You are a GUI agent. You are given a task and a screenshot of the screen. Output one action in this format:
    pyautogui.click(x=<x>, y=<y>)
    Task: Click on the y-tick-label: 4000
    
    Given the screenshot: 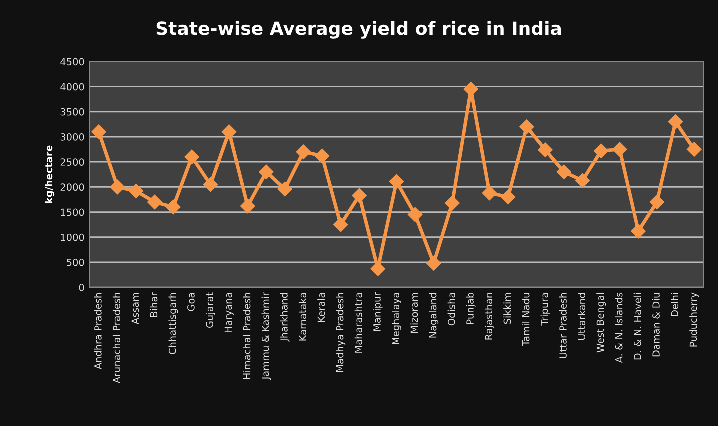 What is the action you would take?
    pyautogui.click(x=72, y=87)
    